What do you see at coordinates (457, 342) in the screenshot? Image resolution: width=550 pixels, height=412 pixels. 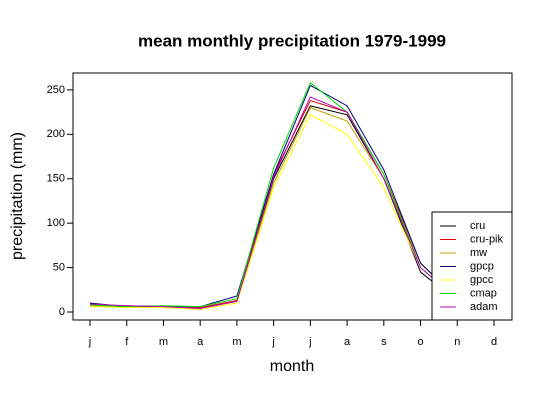 I see `x-tick-label: n` at bounding box center [457, 342].